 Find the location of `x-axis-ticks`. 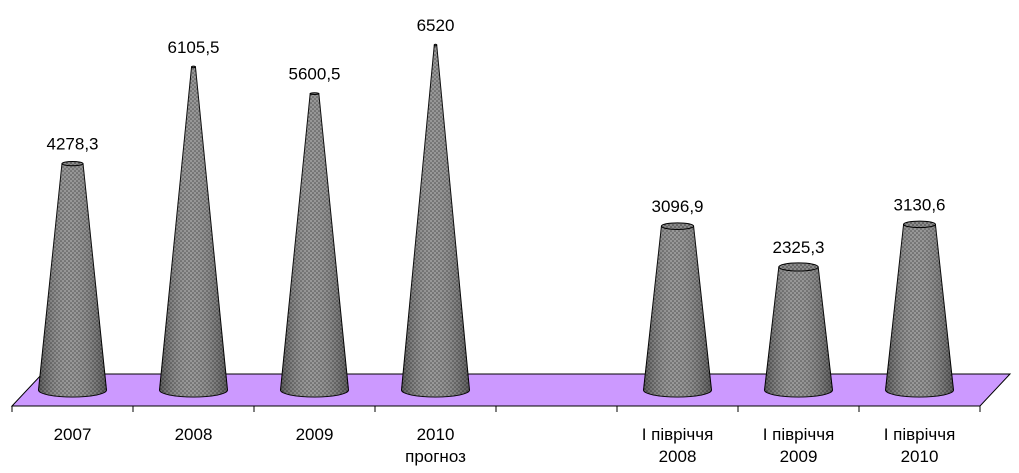

x-axis-ticks is located at coordinates (496, 409).